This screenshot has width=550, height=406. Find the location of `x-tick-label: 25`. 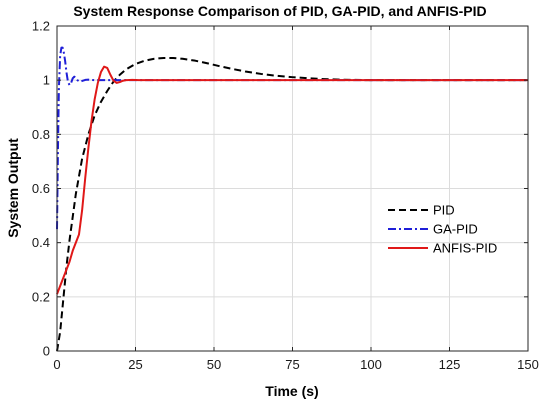

x-tick-label: 25 is located at coordinates (135, 364).